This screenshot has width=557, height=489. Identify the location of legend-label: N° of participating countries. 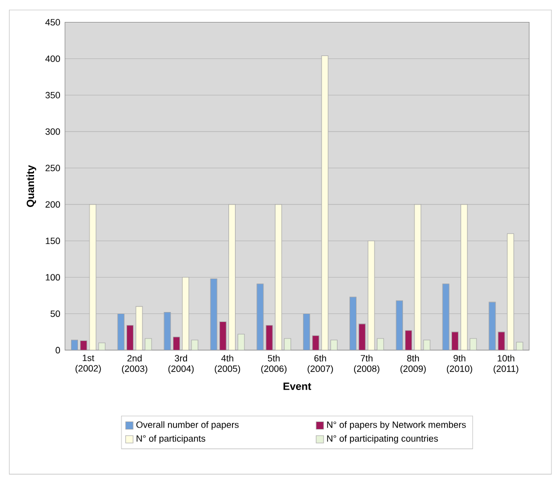
(382, 439).